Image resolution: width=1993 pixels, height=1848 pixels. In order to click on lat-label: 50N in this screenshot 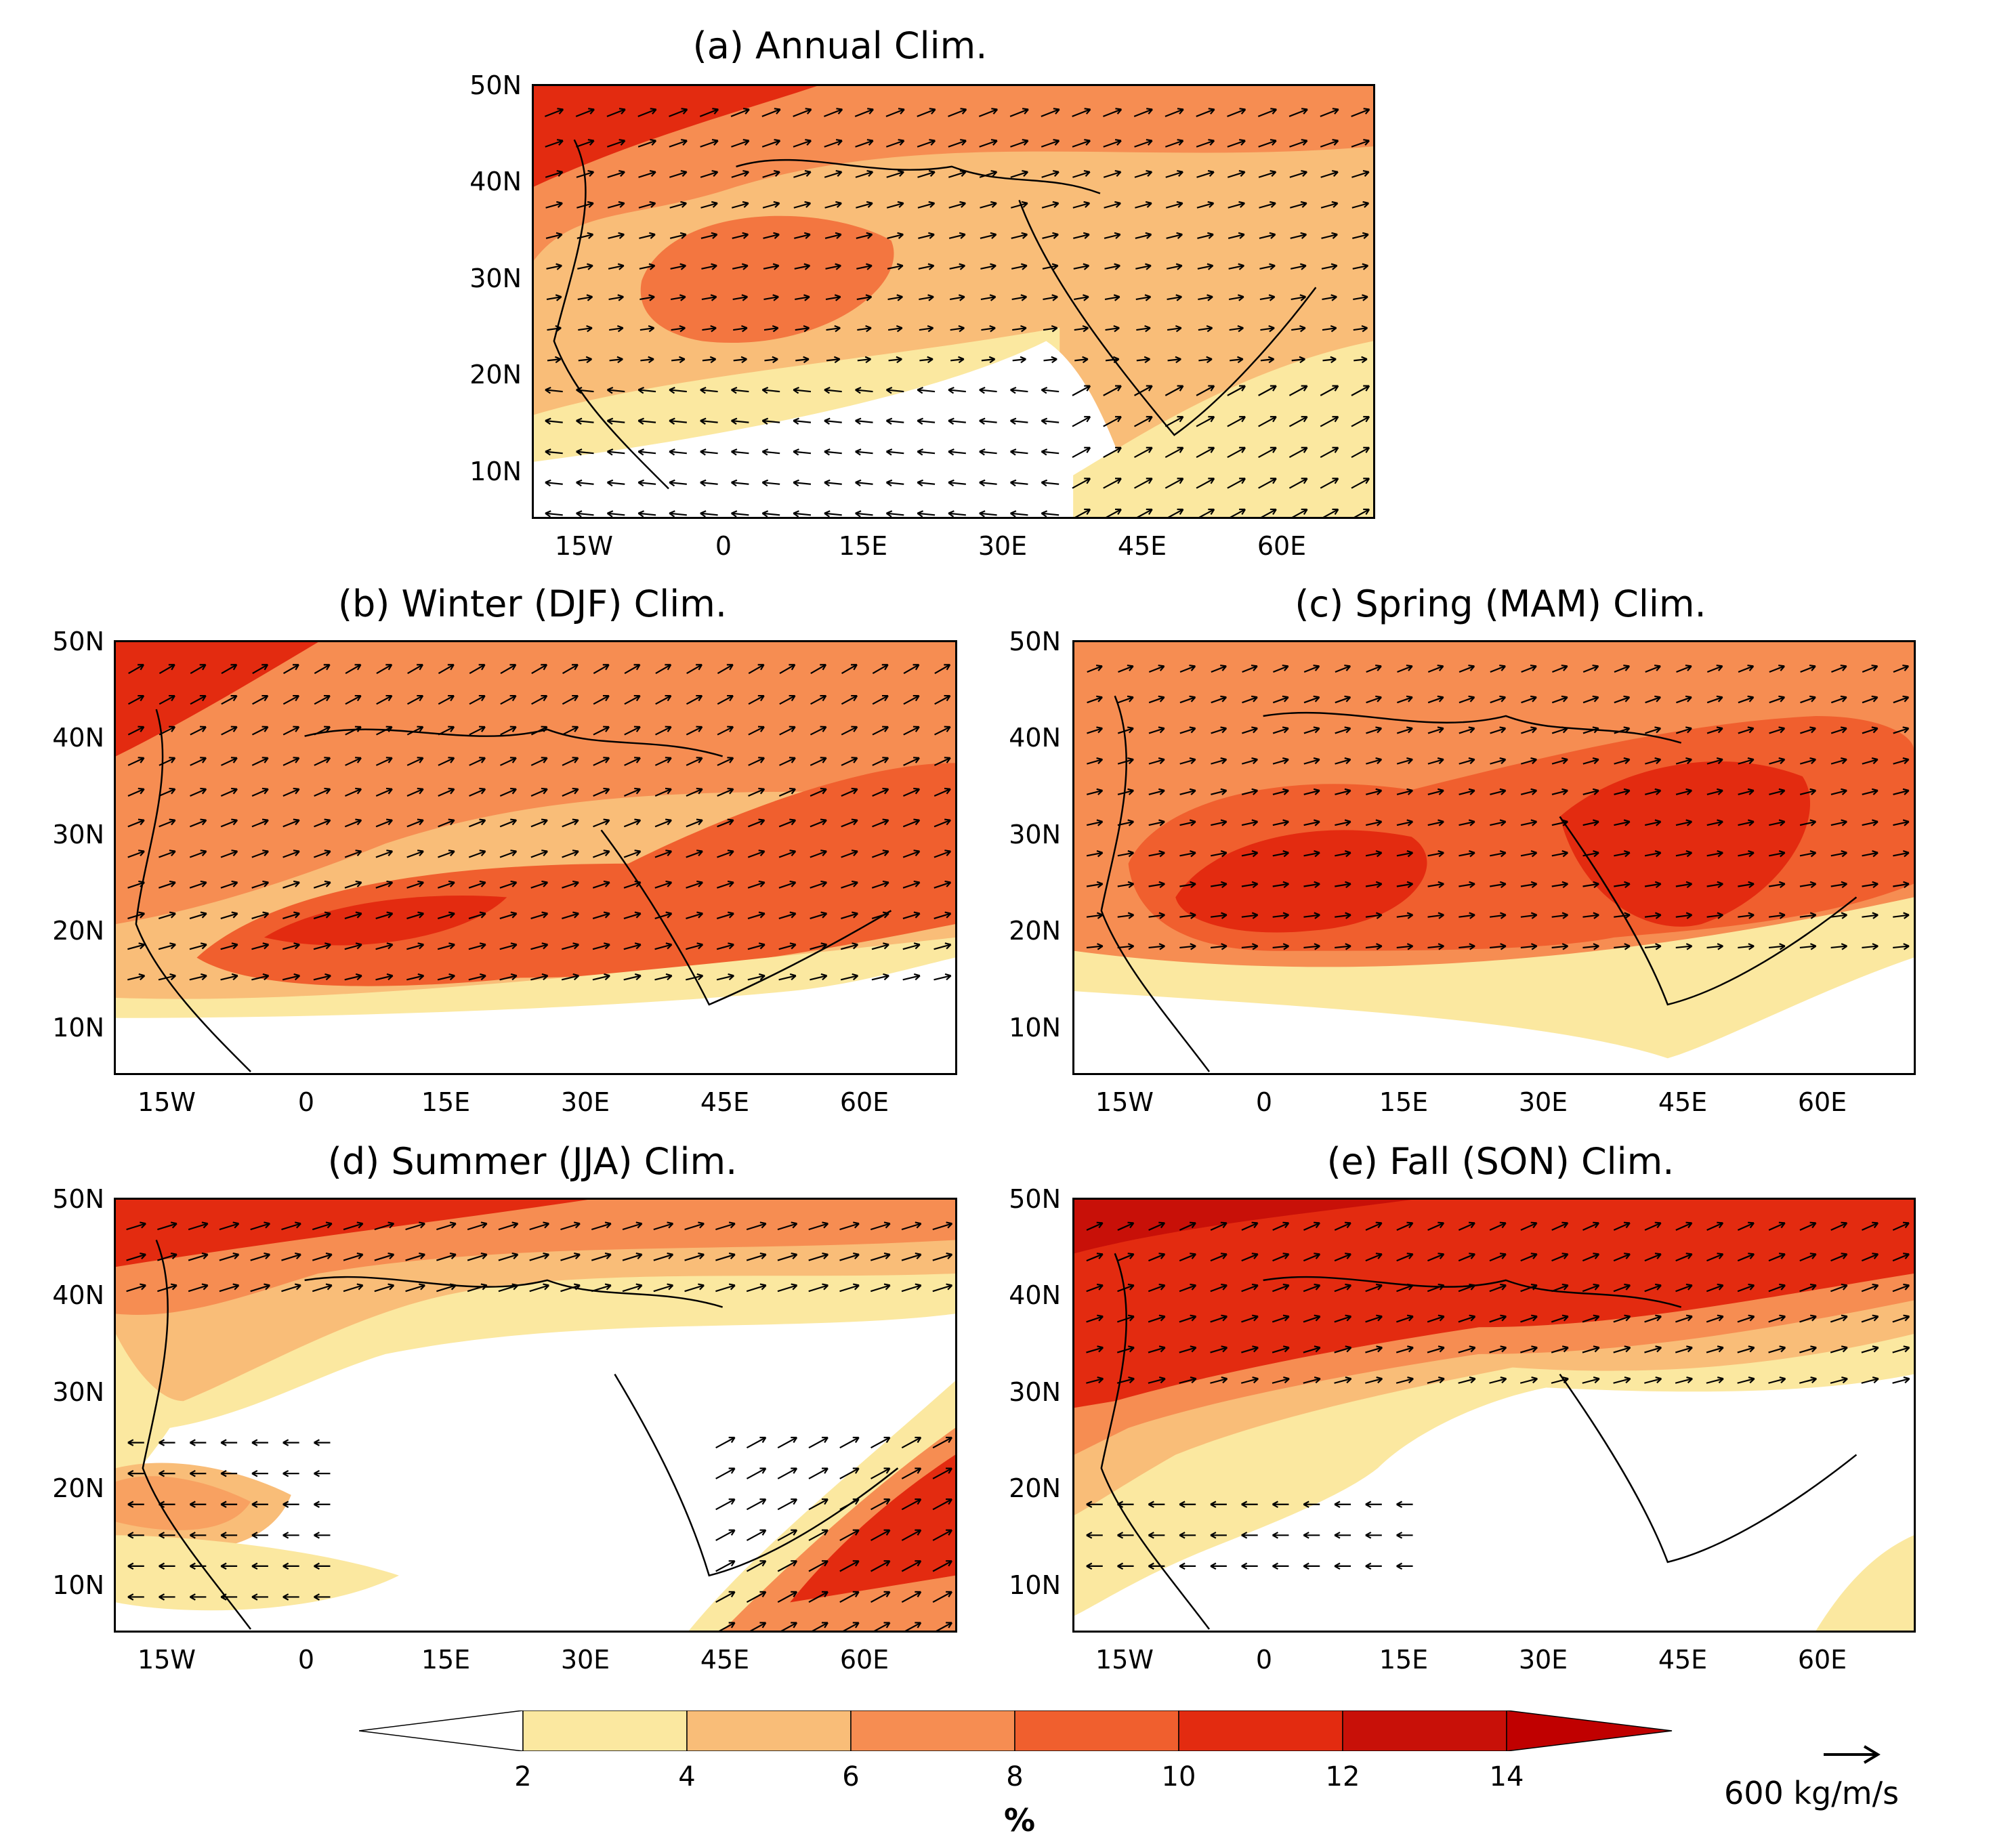, I will do `click(1035, 641)`.